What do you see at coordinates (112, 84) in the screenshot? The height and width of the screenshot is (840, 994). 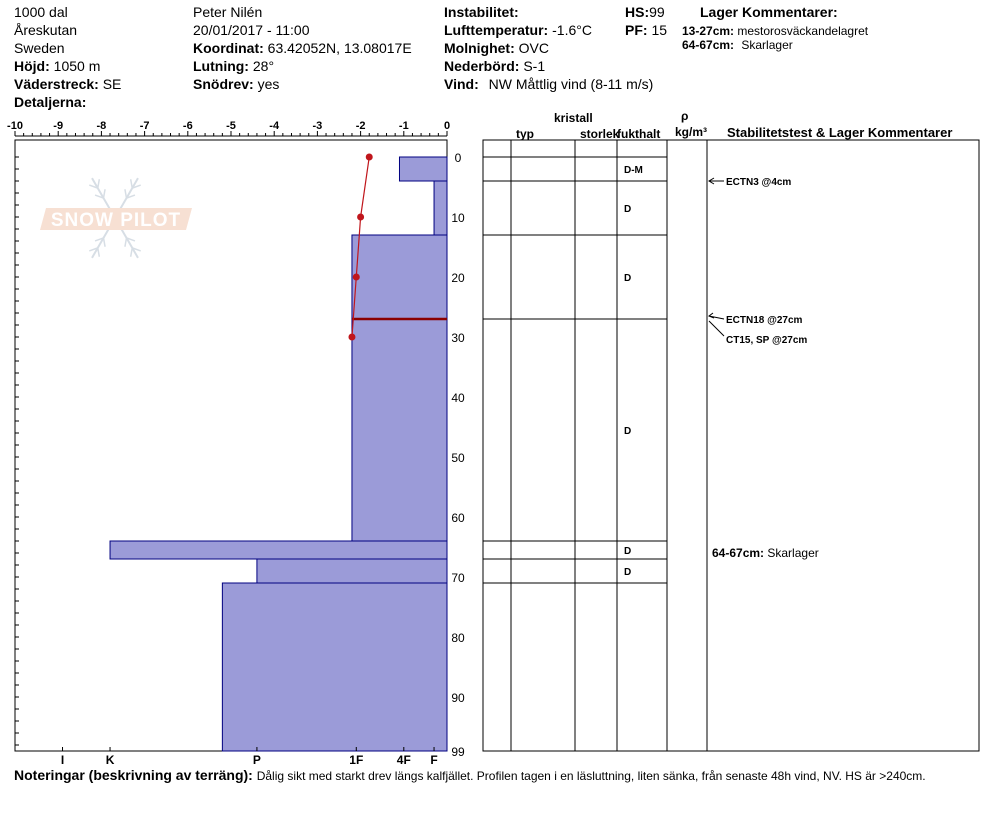 I see `aspect-value: SE` at bounding box center [112, 84].